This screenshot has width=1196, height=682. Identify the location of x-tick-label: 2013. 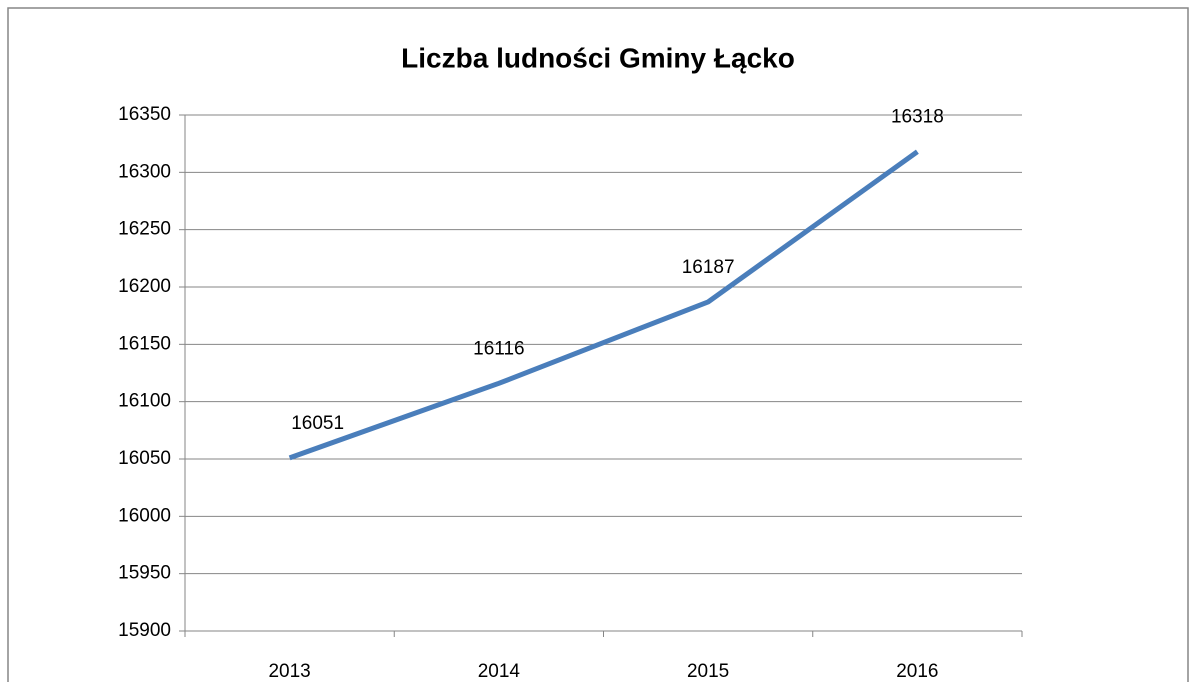
(289, 671).